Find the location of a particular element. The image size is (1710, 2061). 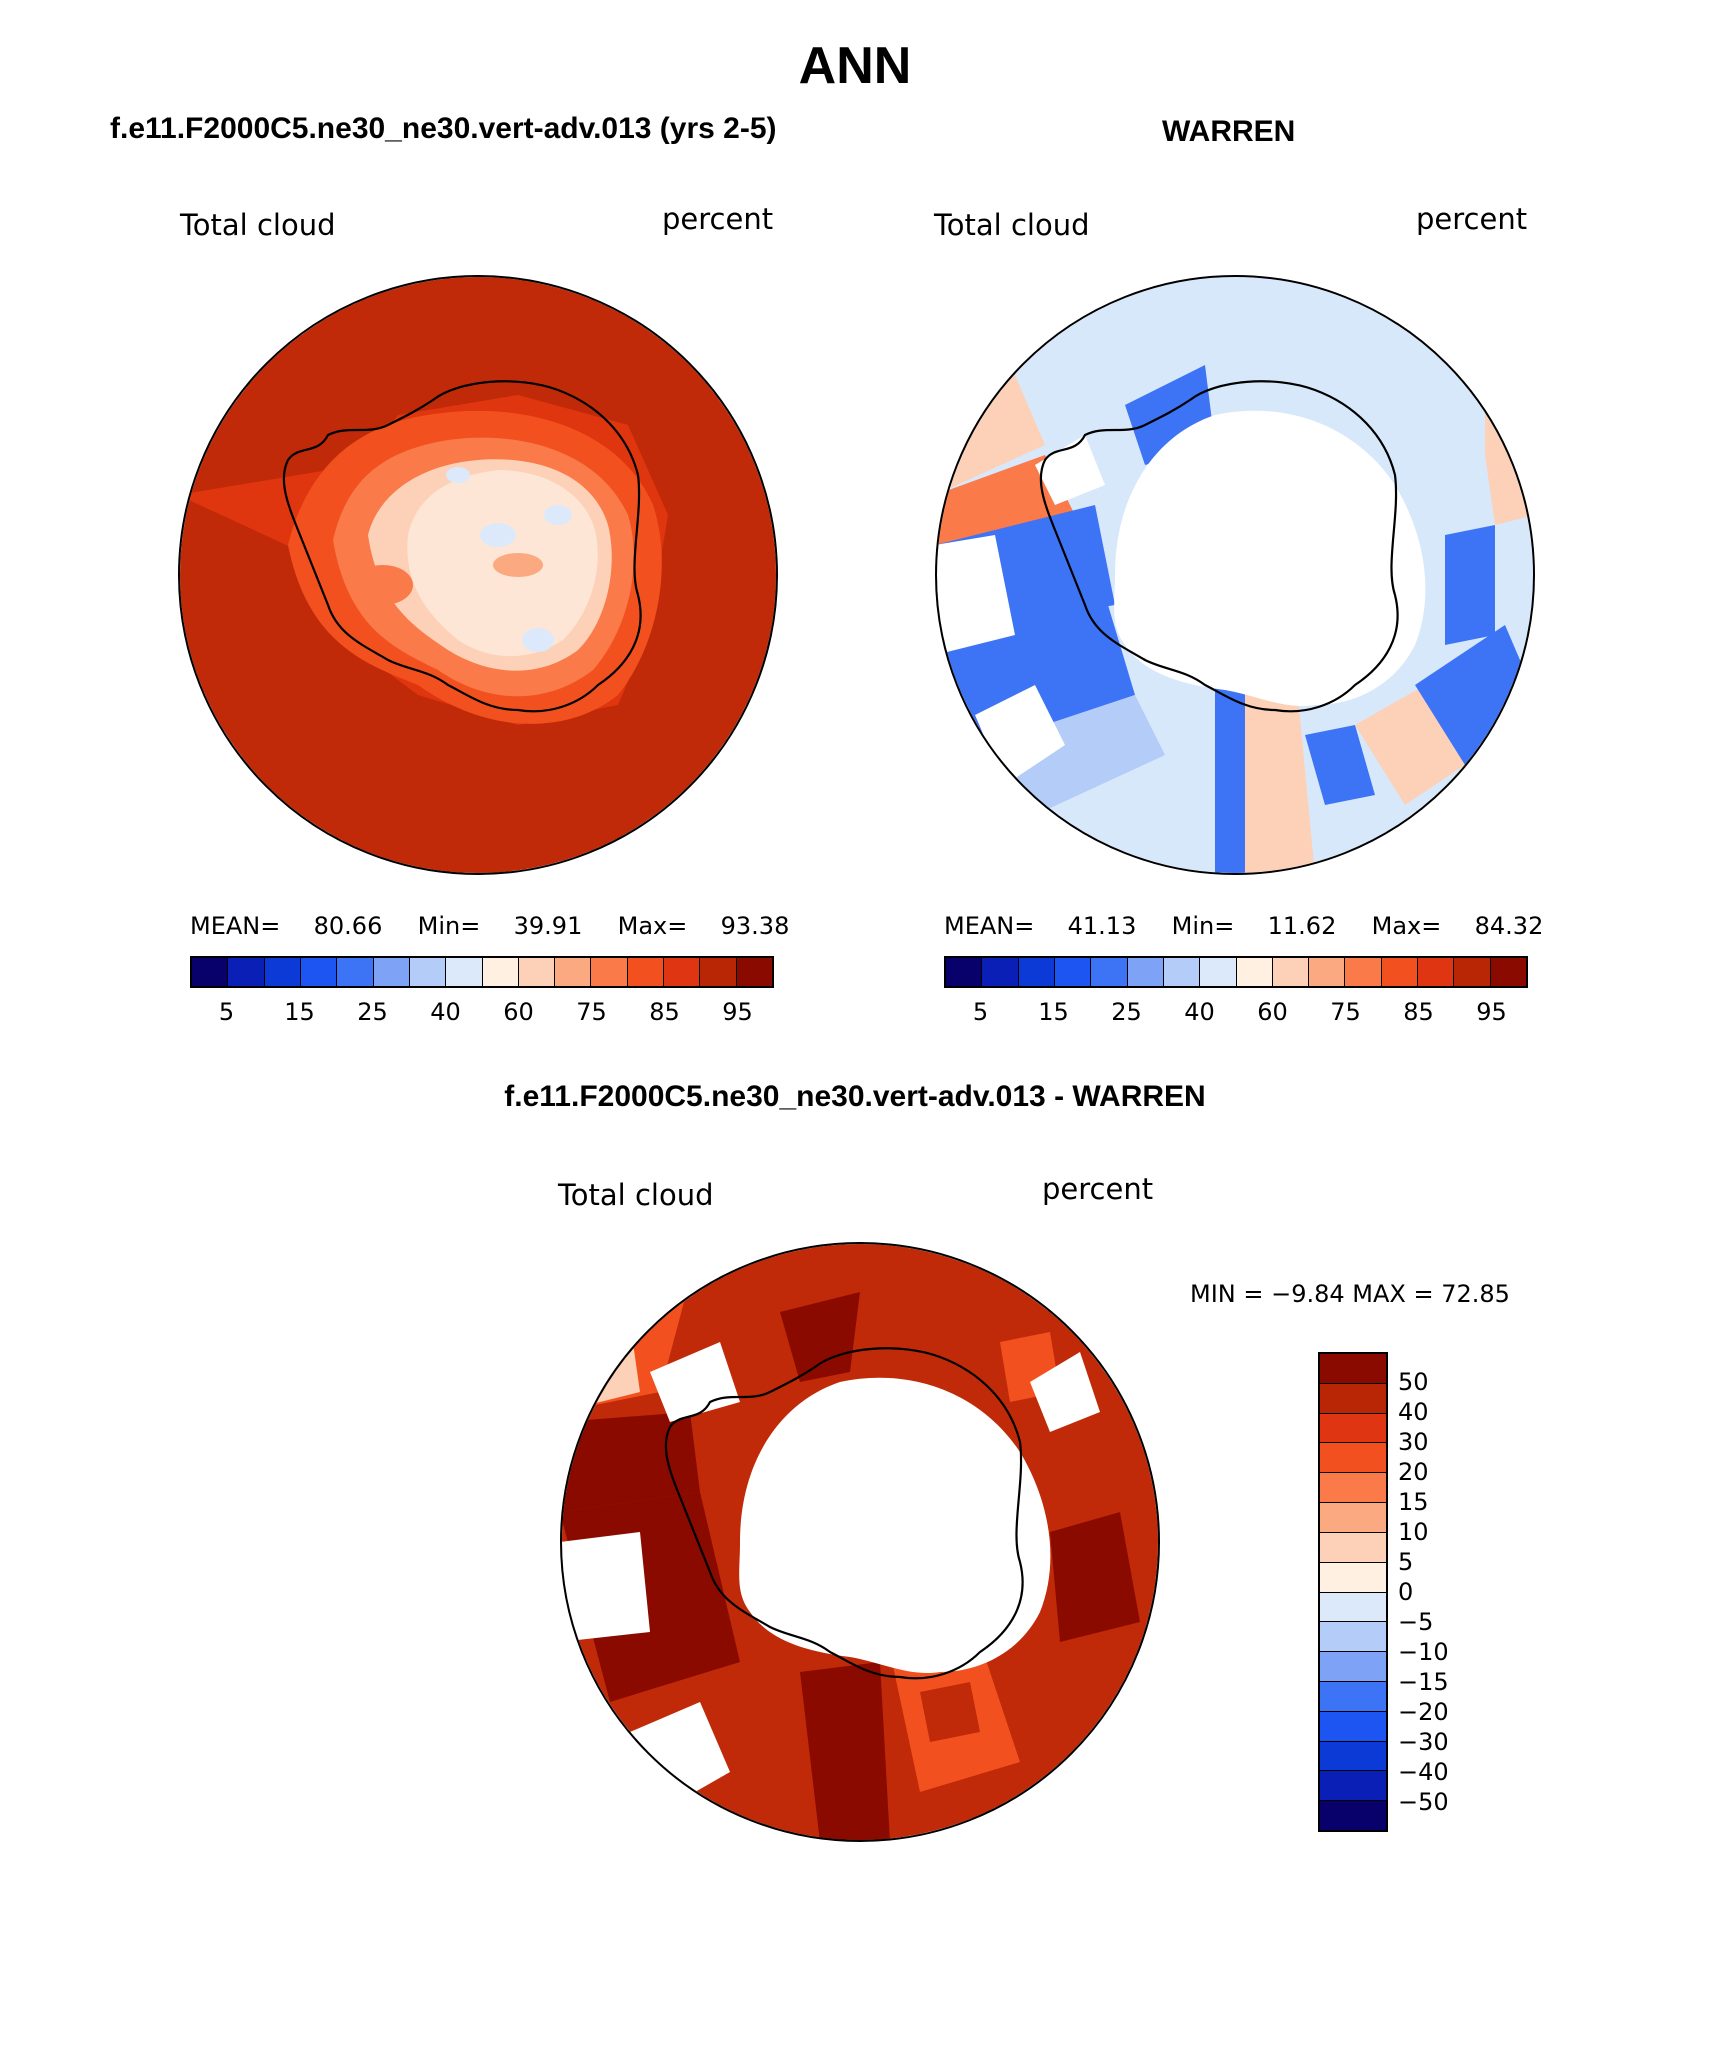

model-min-value: 39.91 is located at coordinates (548, 926).